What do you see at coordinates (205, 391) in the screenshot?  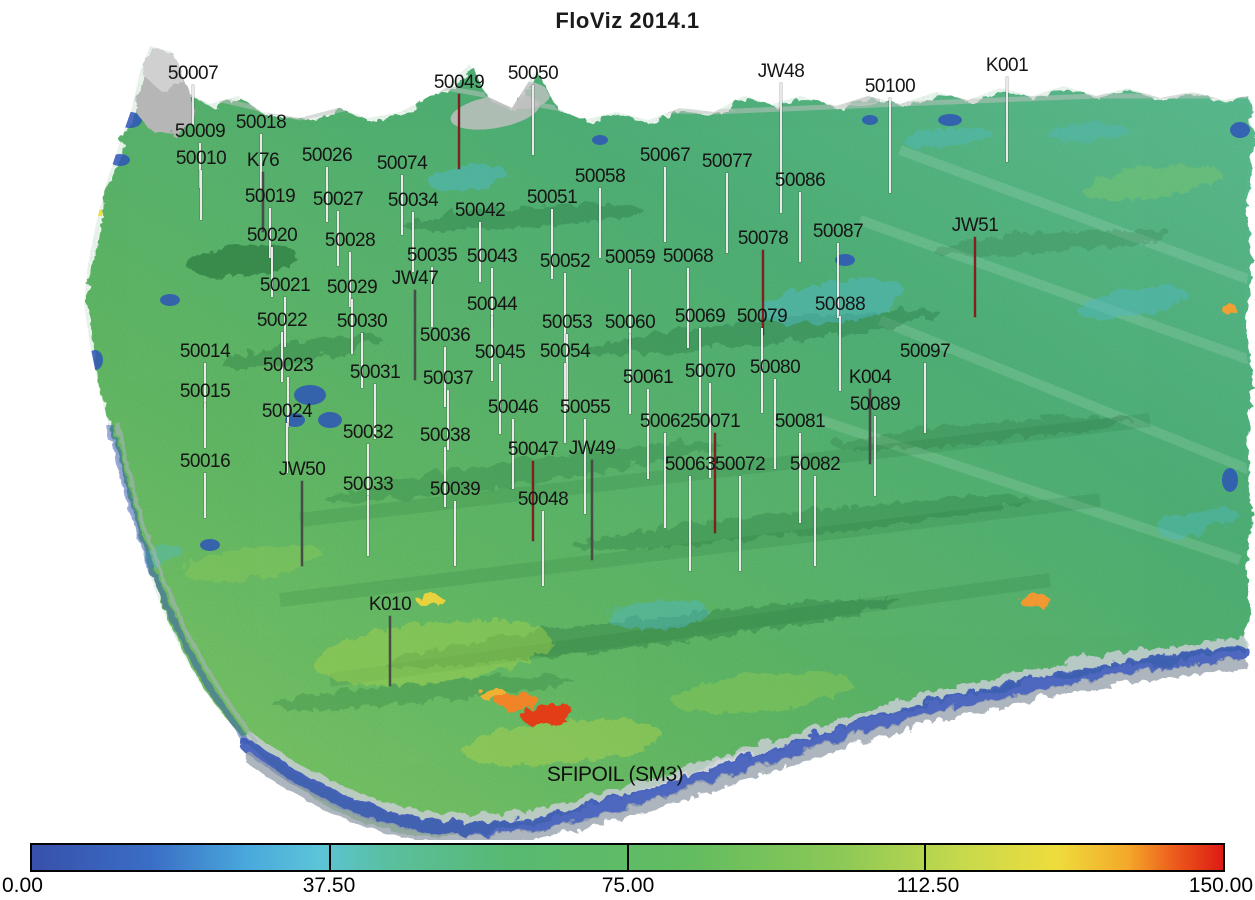 I see `well-label: 50015` at bounding box center [205, 391].